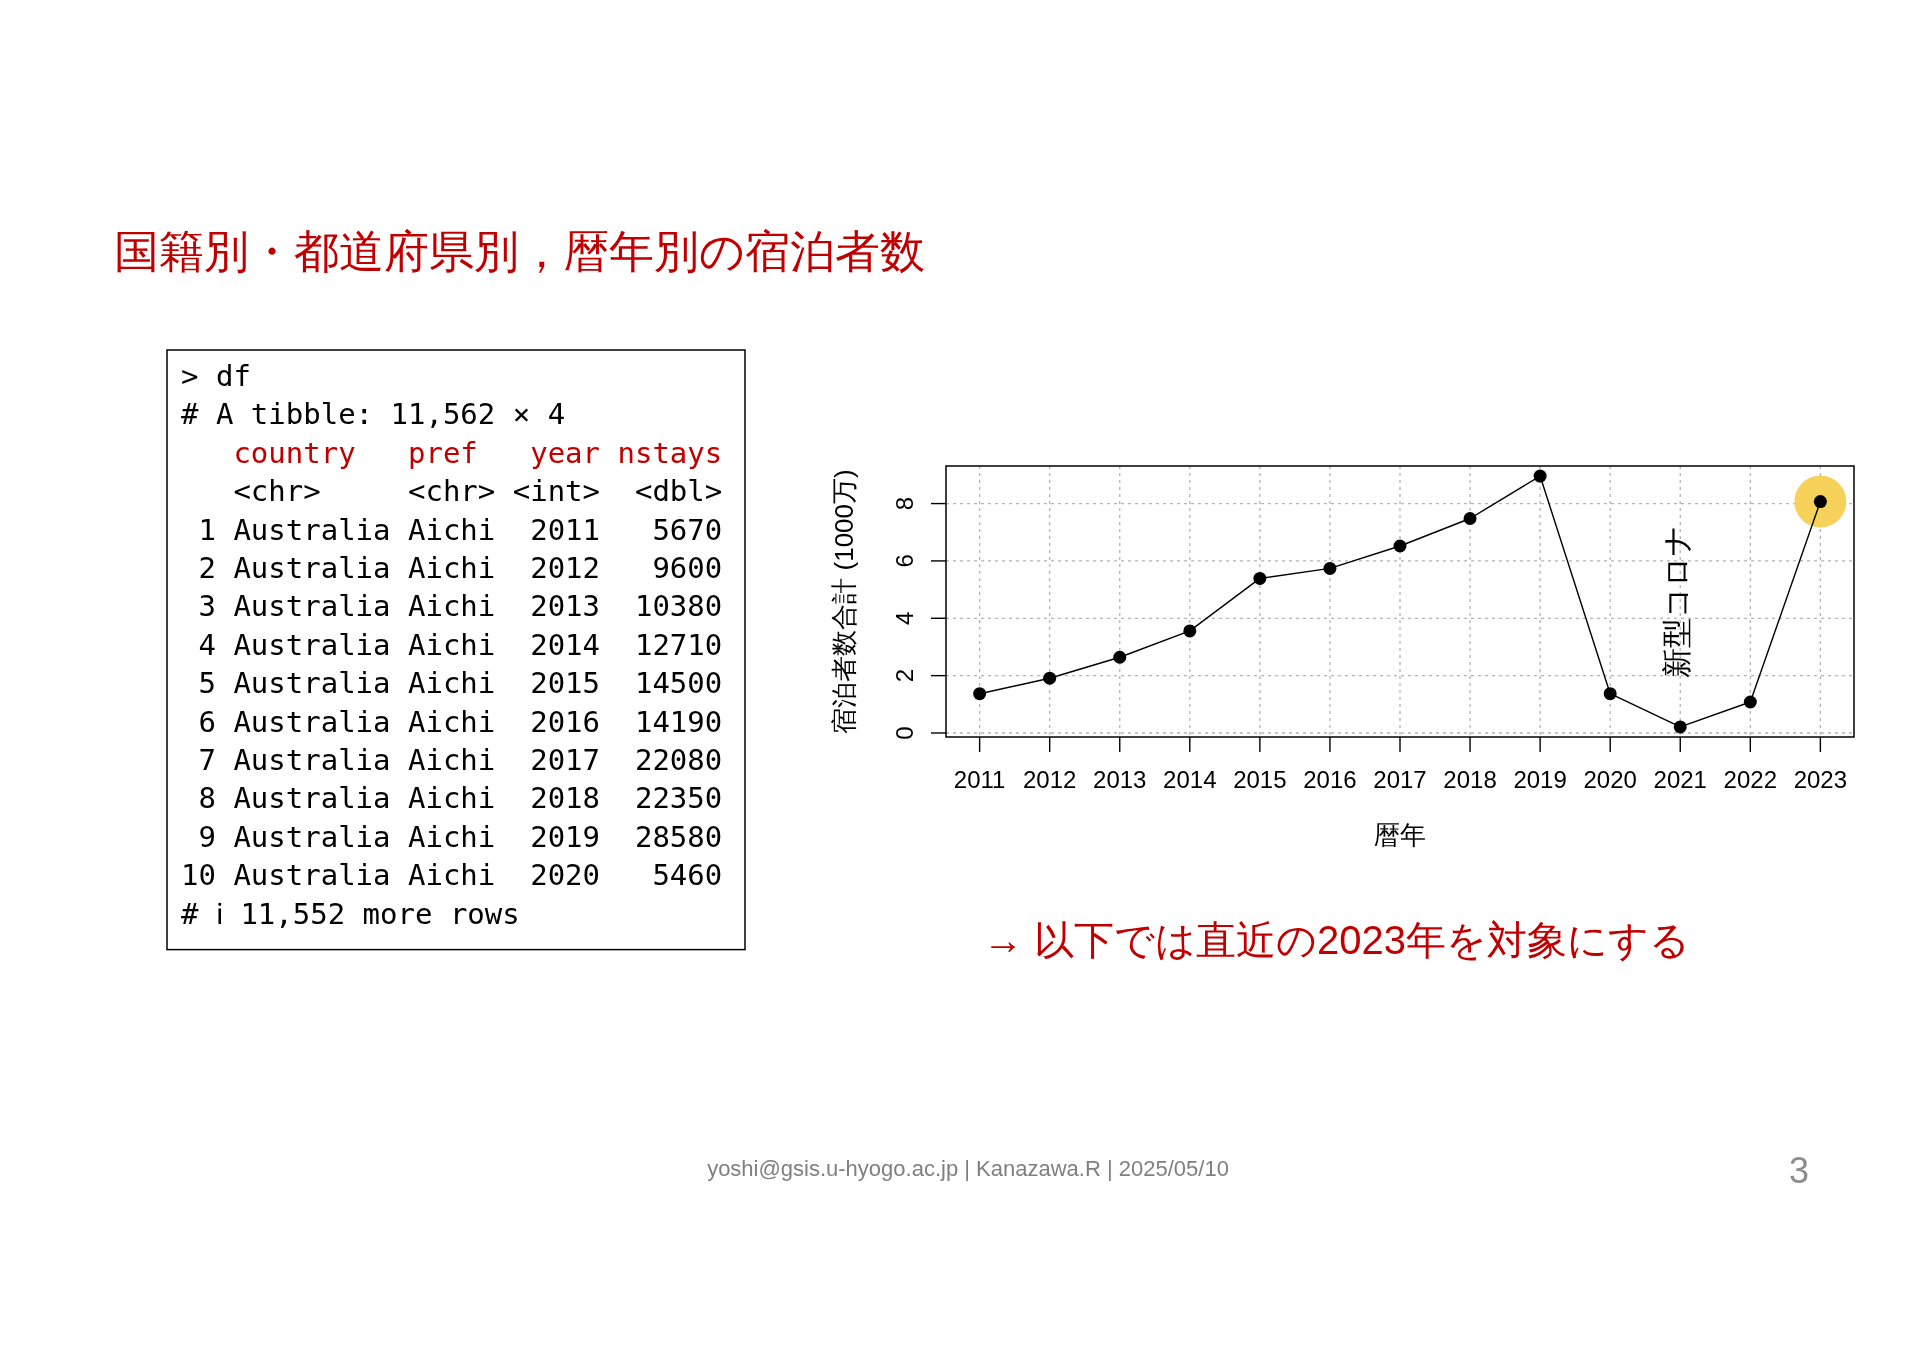 This screenshot has width=1920, height=1357. What do you see at coordinates (452, 568) in the screenshot?
I see `text: 2 Australia Aichi 2012 9600` at bounding box center [452, 568].